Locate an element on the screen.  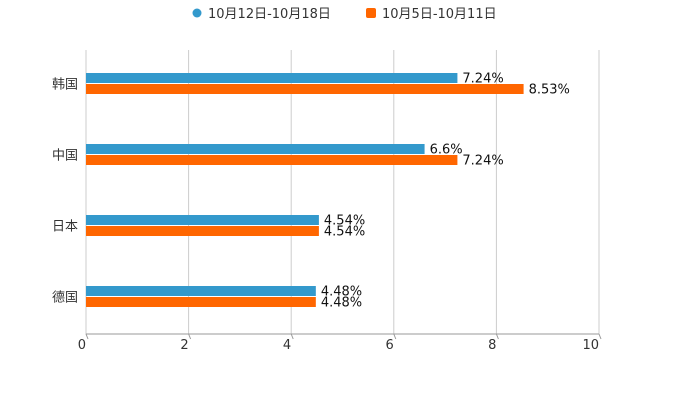
legend: 10月12日-10月18日 10月5日-10月11日 is located at coordinates (344, 14).